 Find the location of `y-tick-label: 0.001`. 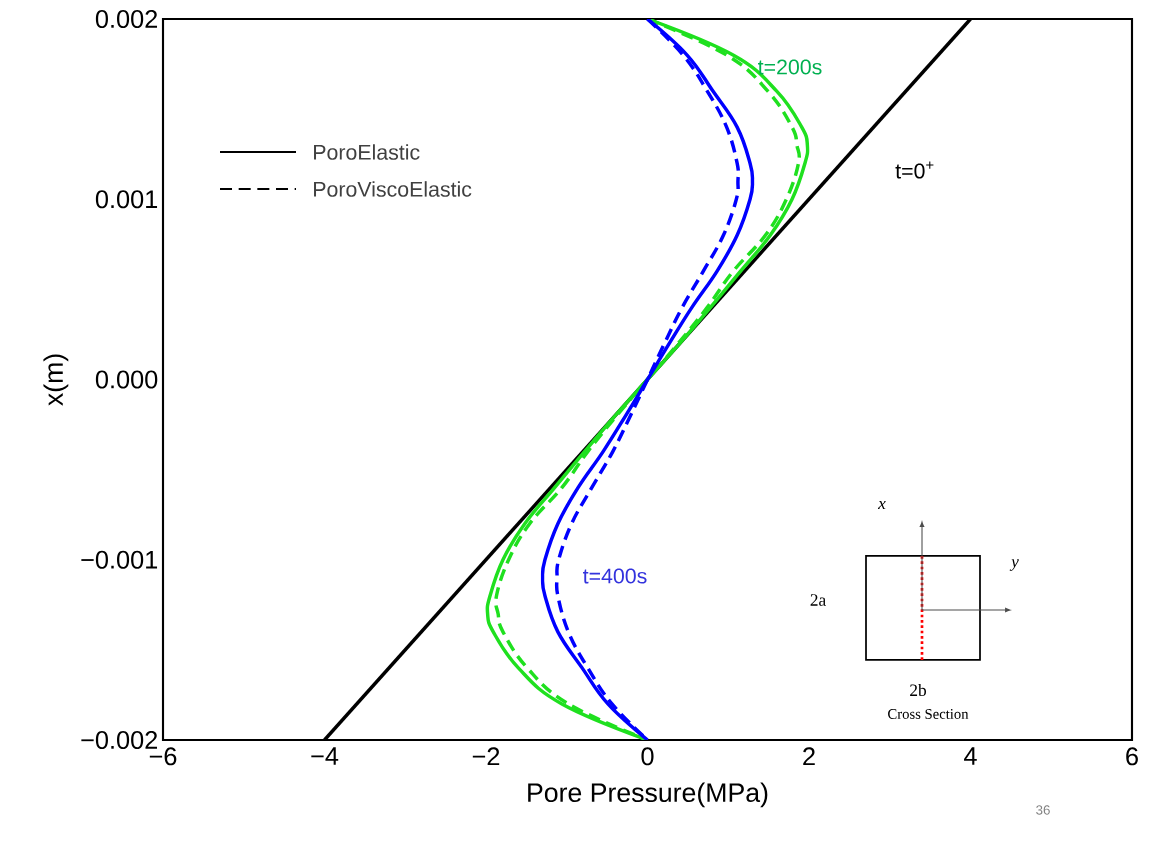

y-tick-label: 0.001 is located at coordinates (126, 199).